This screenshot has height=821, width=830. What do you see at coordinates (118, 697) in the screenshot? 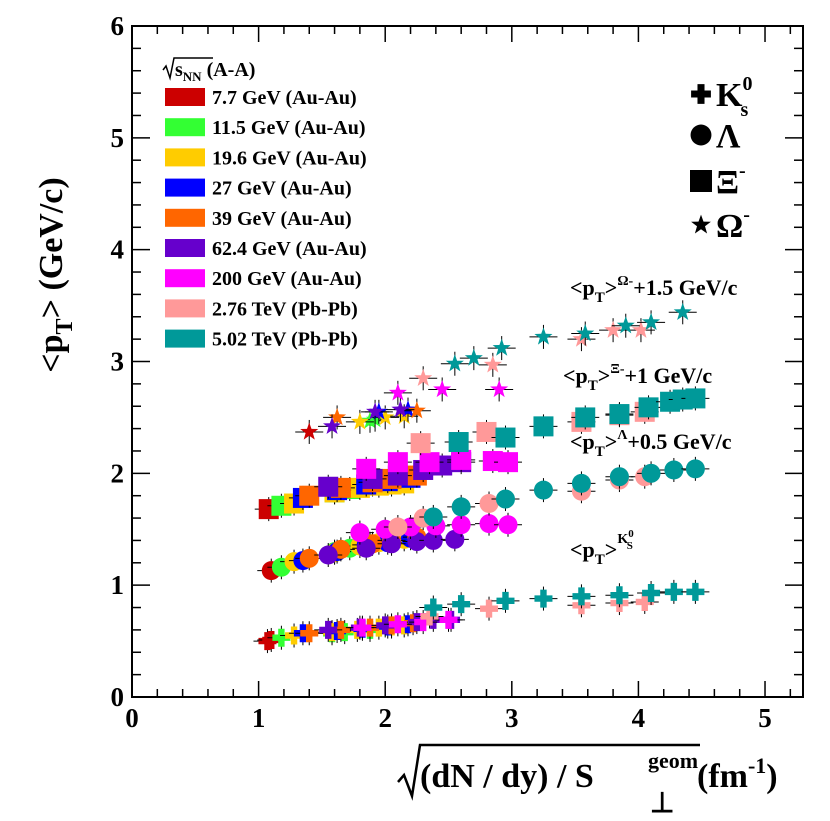
I see `y-tick-label: 0` at bounding box center [118, 697].